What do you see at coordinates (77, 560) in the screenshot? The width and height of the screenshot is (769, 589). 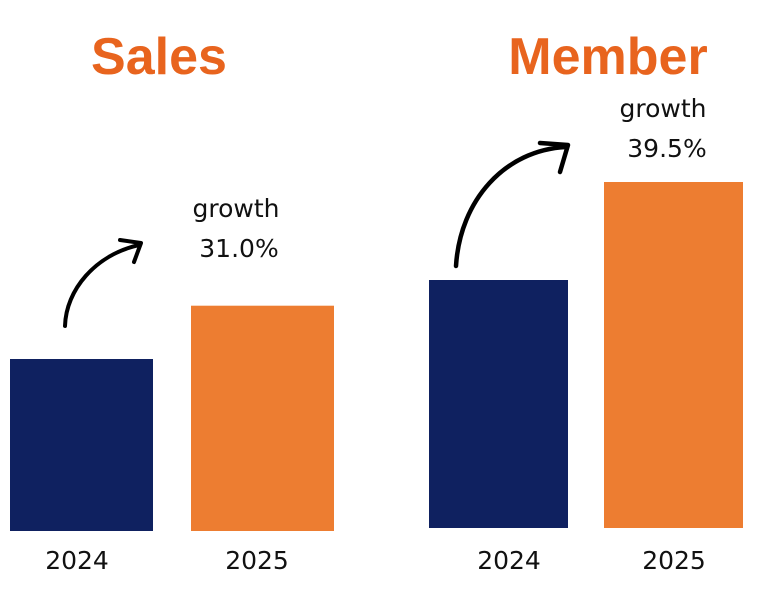 I see `sales-tick-2024: 2024` at bounding box center [77, 560].